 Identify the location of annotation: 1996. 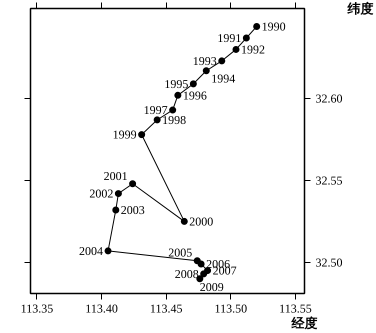
(194, 95).